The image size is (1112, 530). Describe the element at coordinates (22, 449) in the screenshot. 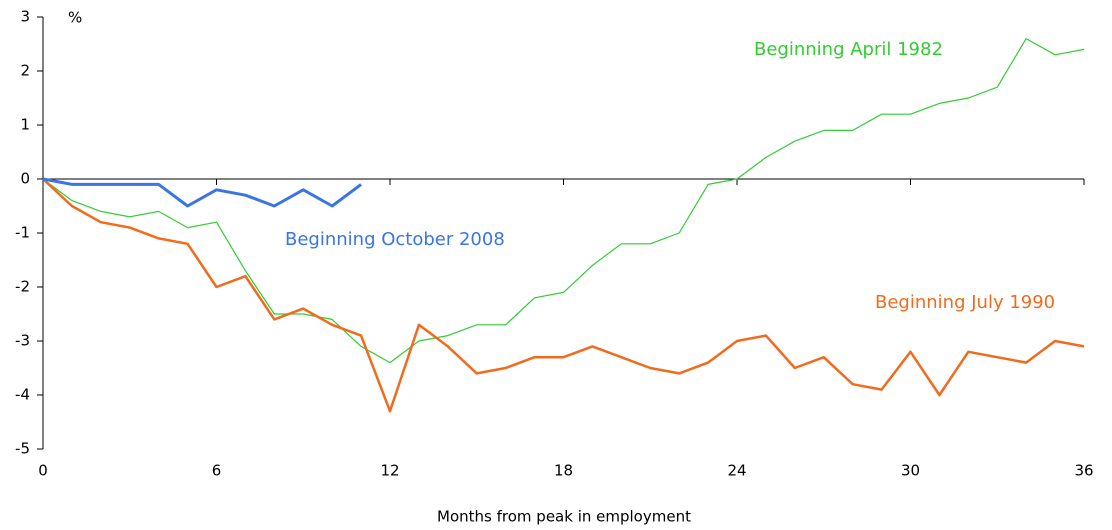

I see `y-tick-label: -5` at that location.